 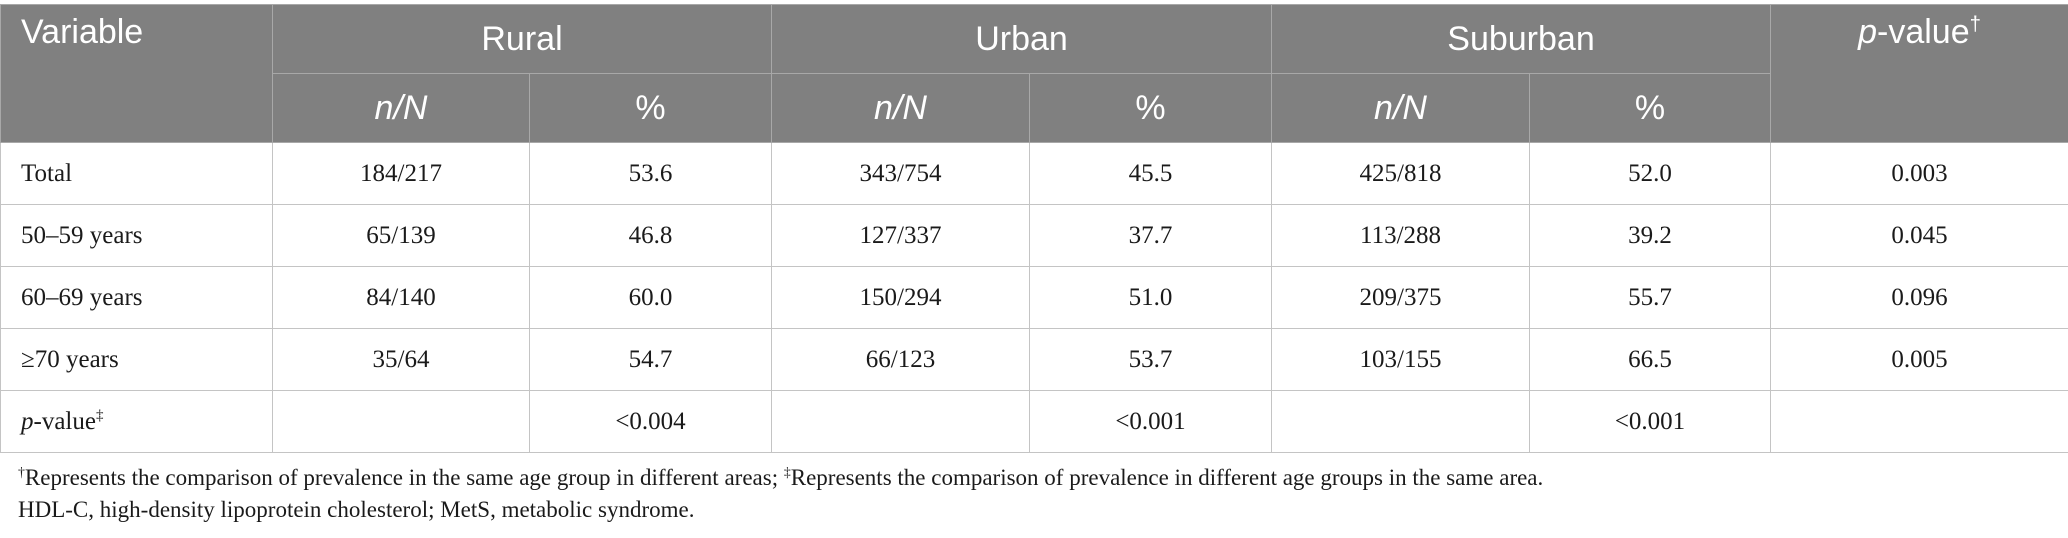 I want to click on pvalue-row-text: -value, so click(x=64, y=421).